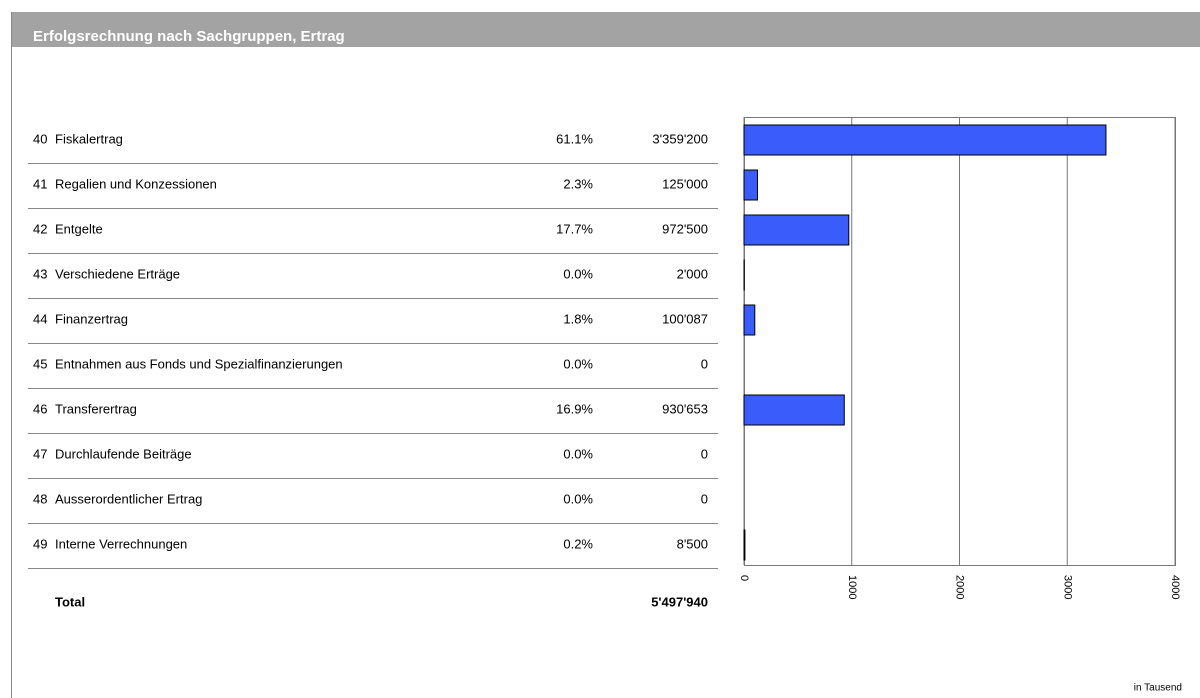 The height and width of the screenshot is (698, 1200). What do you see at coordinates (40, 408) in the screenshot?
I see `row-code: 46` at bounding box center [40, 408].